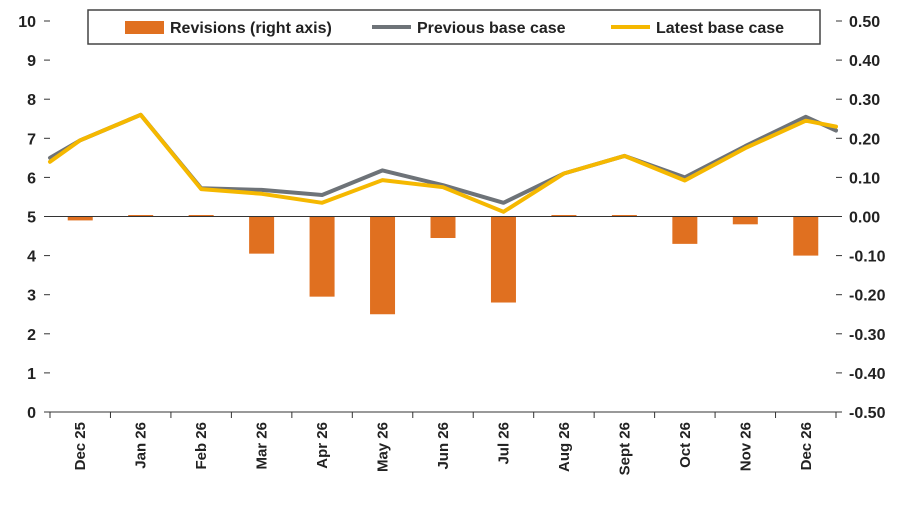  What do you see at coordinates (864, 139) in the screenshot?
I see `right-axis-tick-label: 0.20` at bounding box center [864, 139].